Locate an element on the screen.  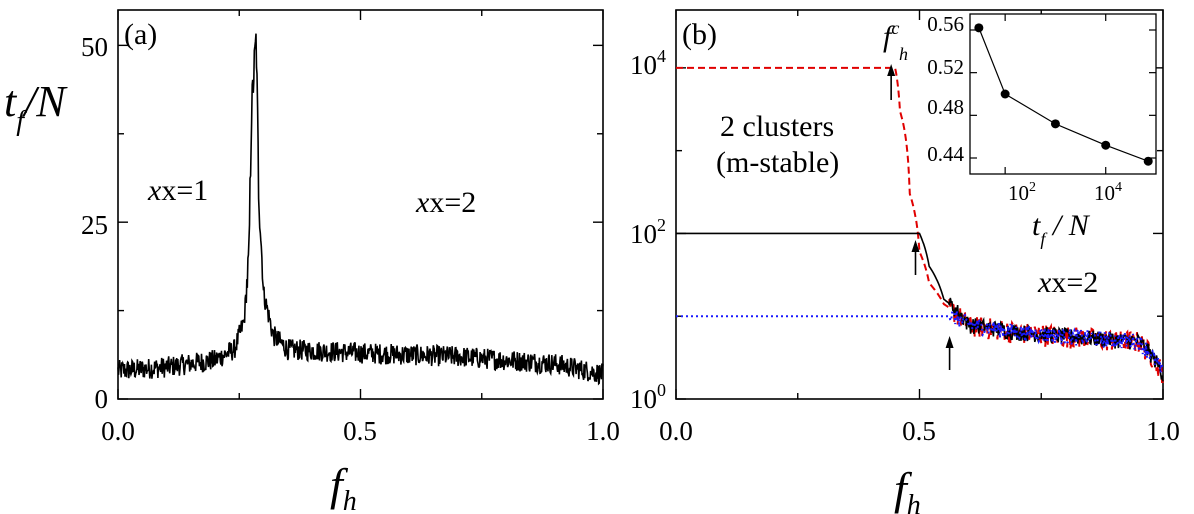
panel-a-ytick-2: 50 is located at coordinates (94, 47).